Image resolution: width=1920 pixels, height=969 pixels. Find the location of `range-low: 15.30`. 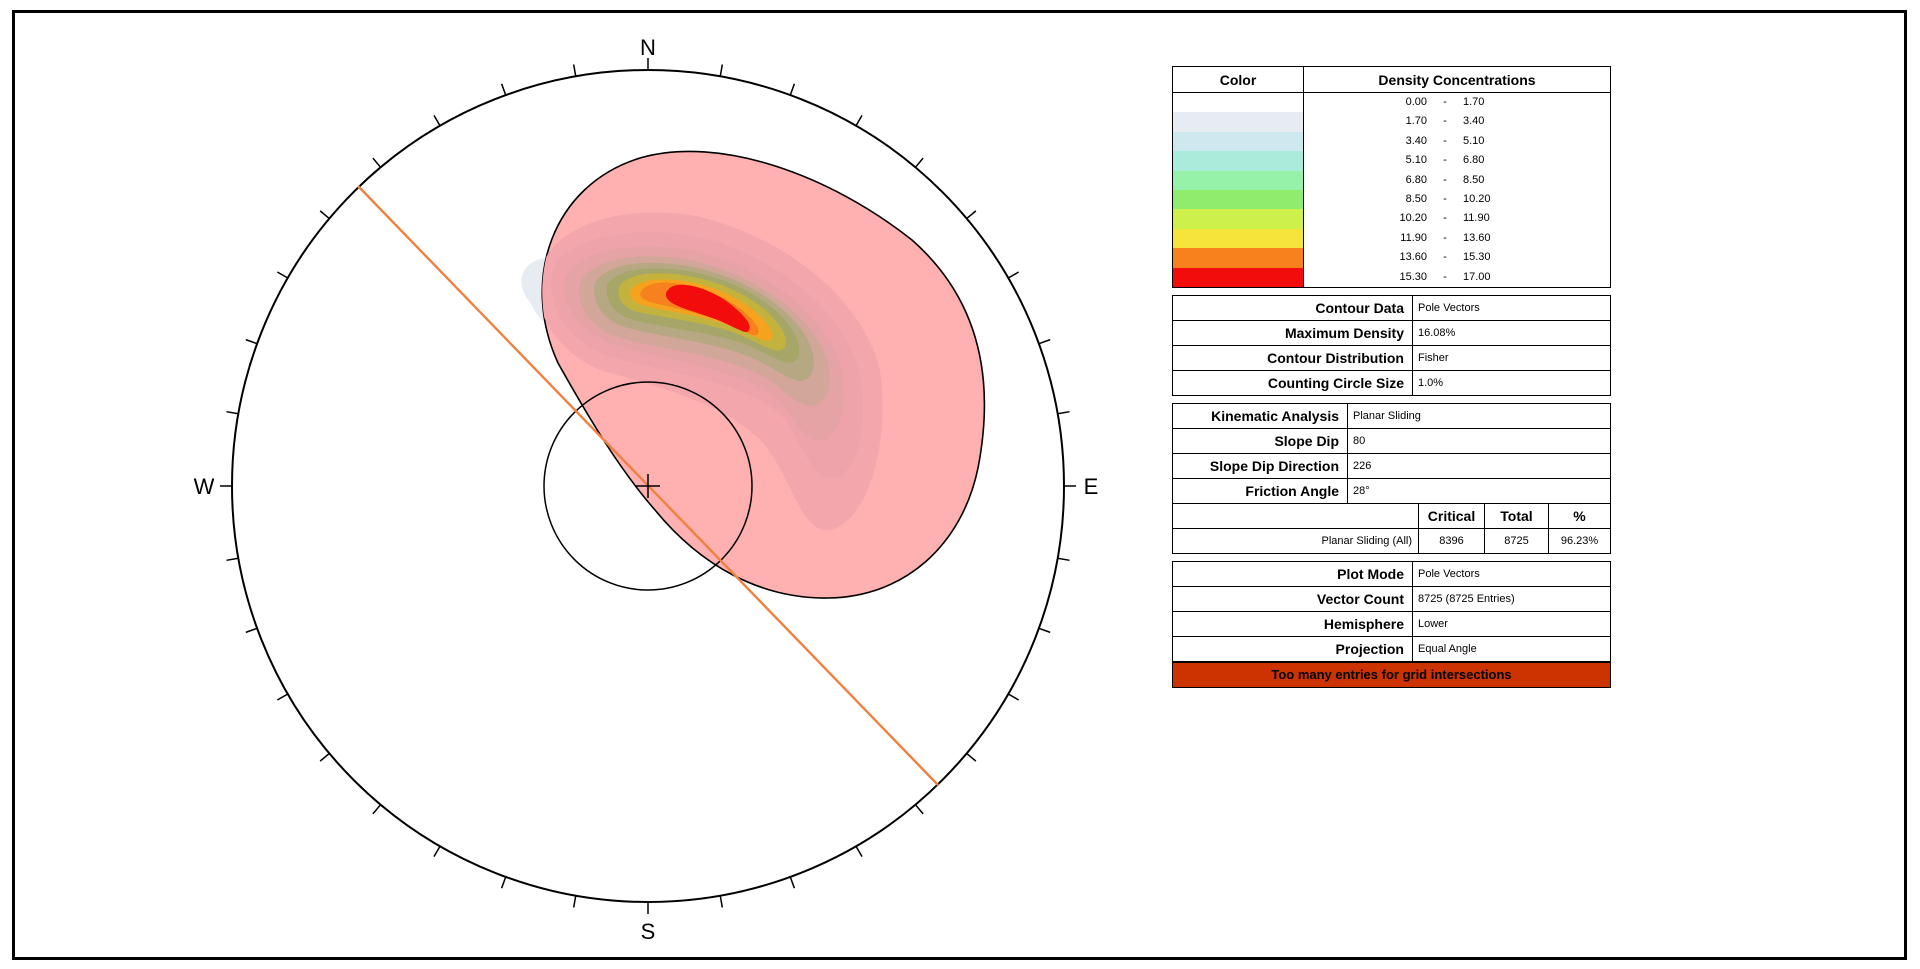

range-low: 15.30 is located at coordinates (1413, 276).